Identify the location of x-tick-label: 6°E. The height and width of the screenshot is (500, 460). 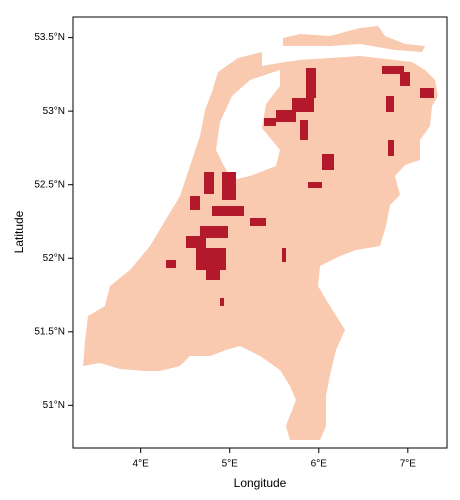
(319, 464).